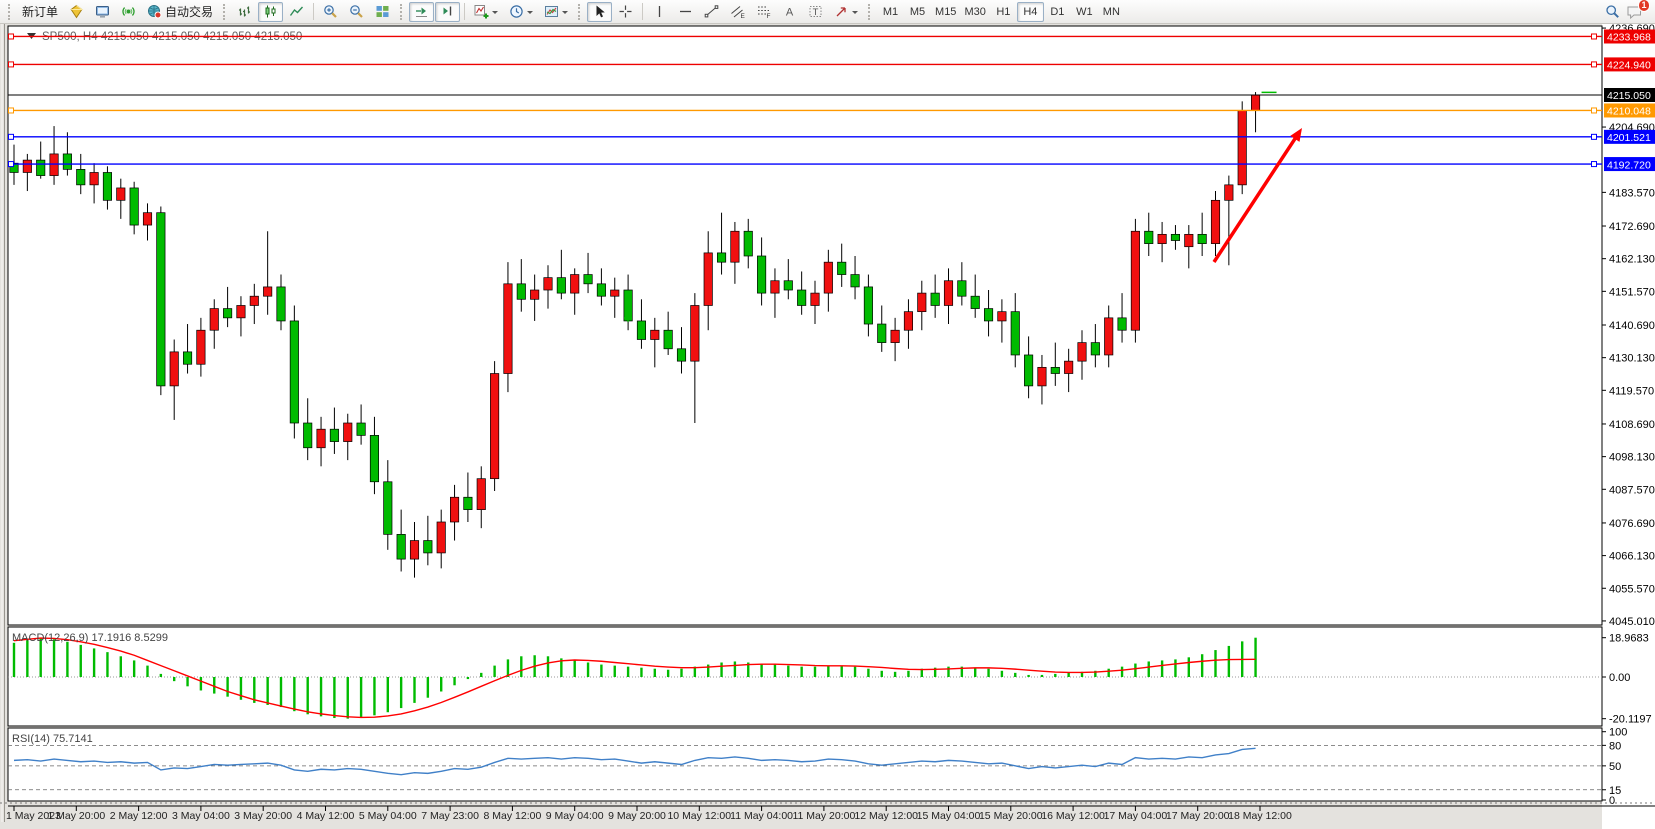 This screenshot has height=829, width=1655. I want to click on timeframe-h4-button: H4, so click(1030, 11).